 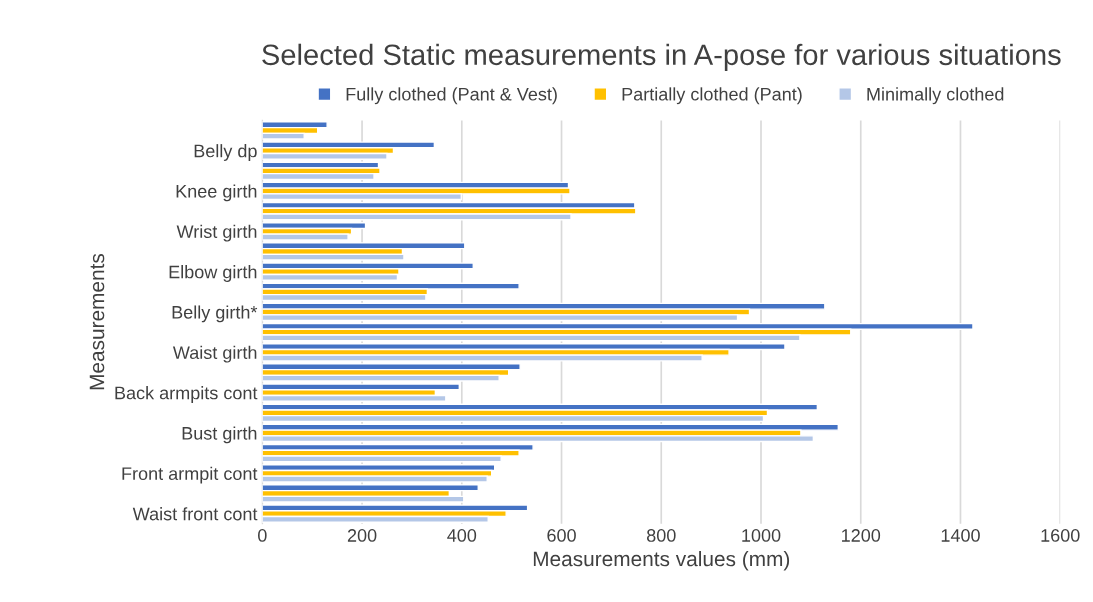 I want to click on x-tick-label: 200, so click(x=362, y=535).